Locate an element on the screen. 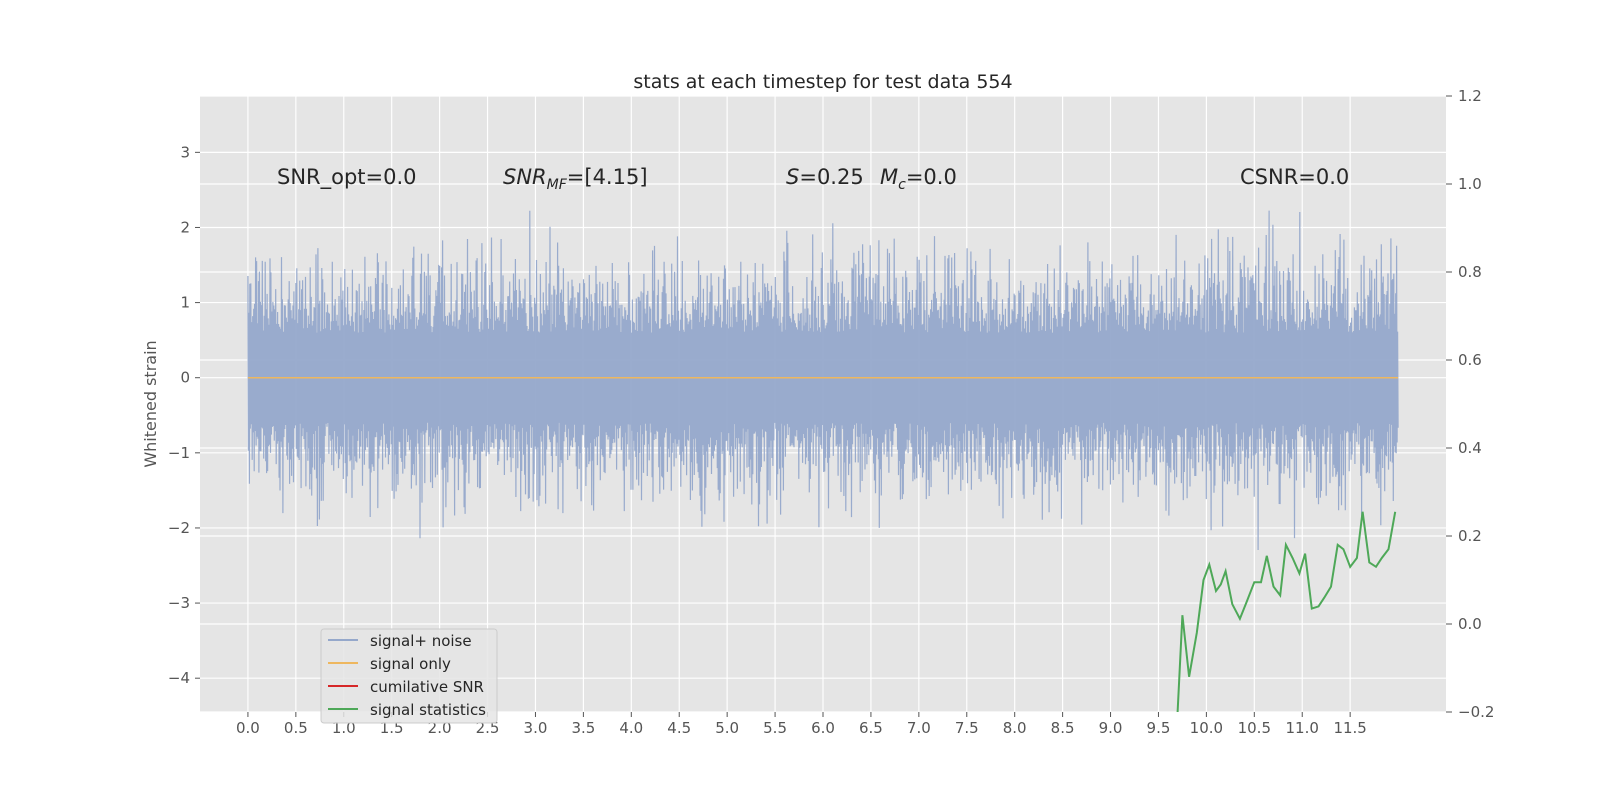 Image resolution: width=1600 pixels, height=800 pixels. x-tick-label: 3.0 is located at coordinates (536, 728).